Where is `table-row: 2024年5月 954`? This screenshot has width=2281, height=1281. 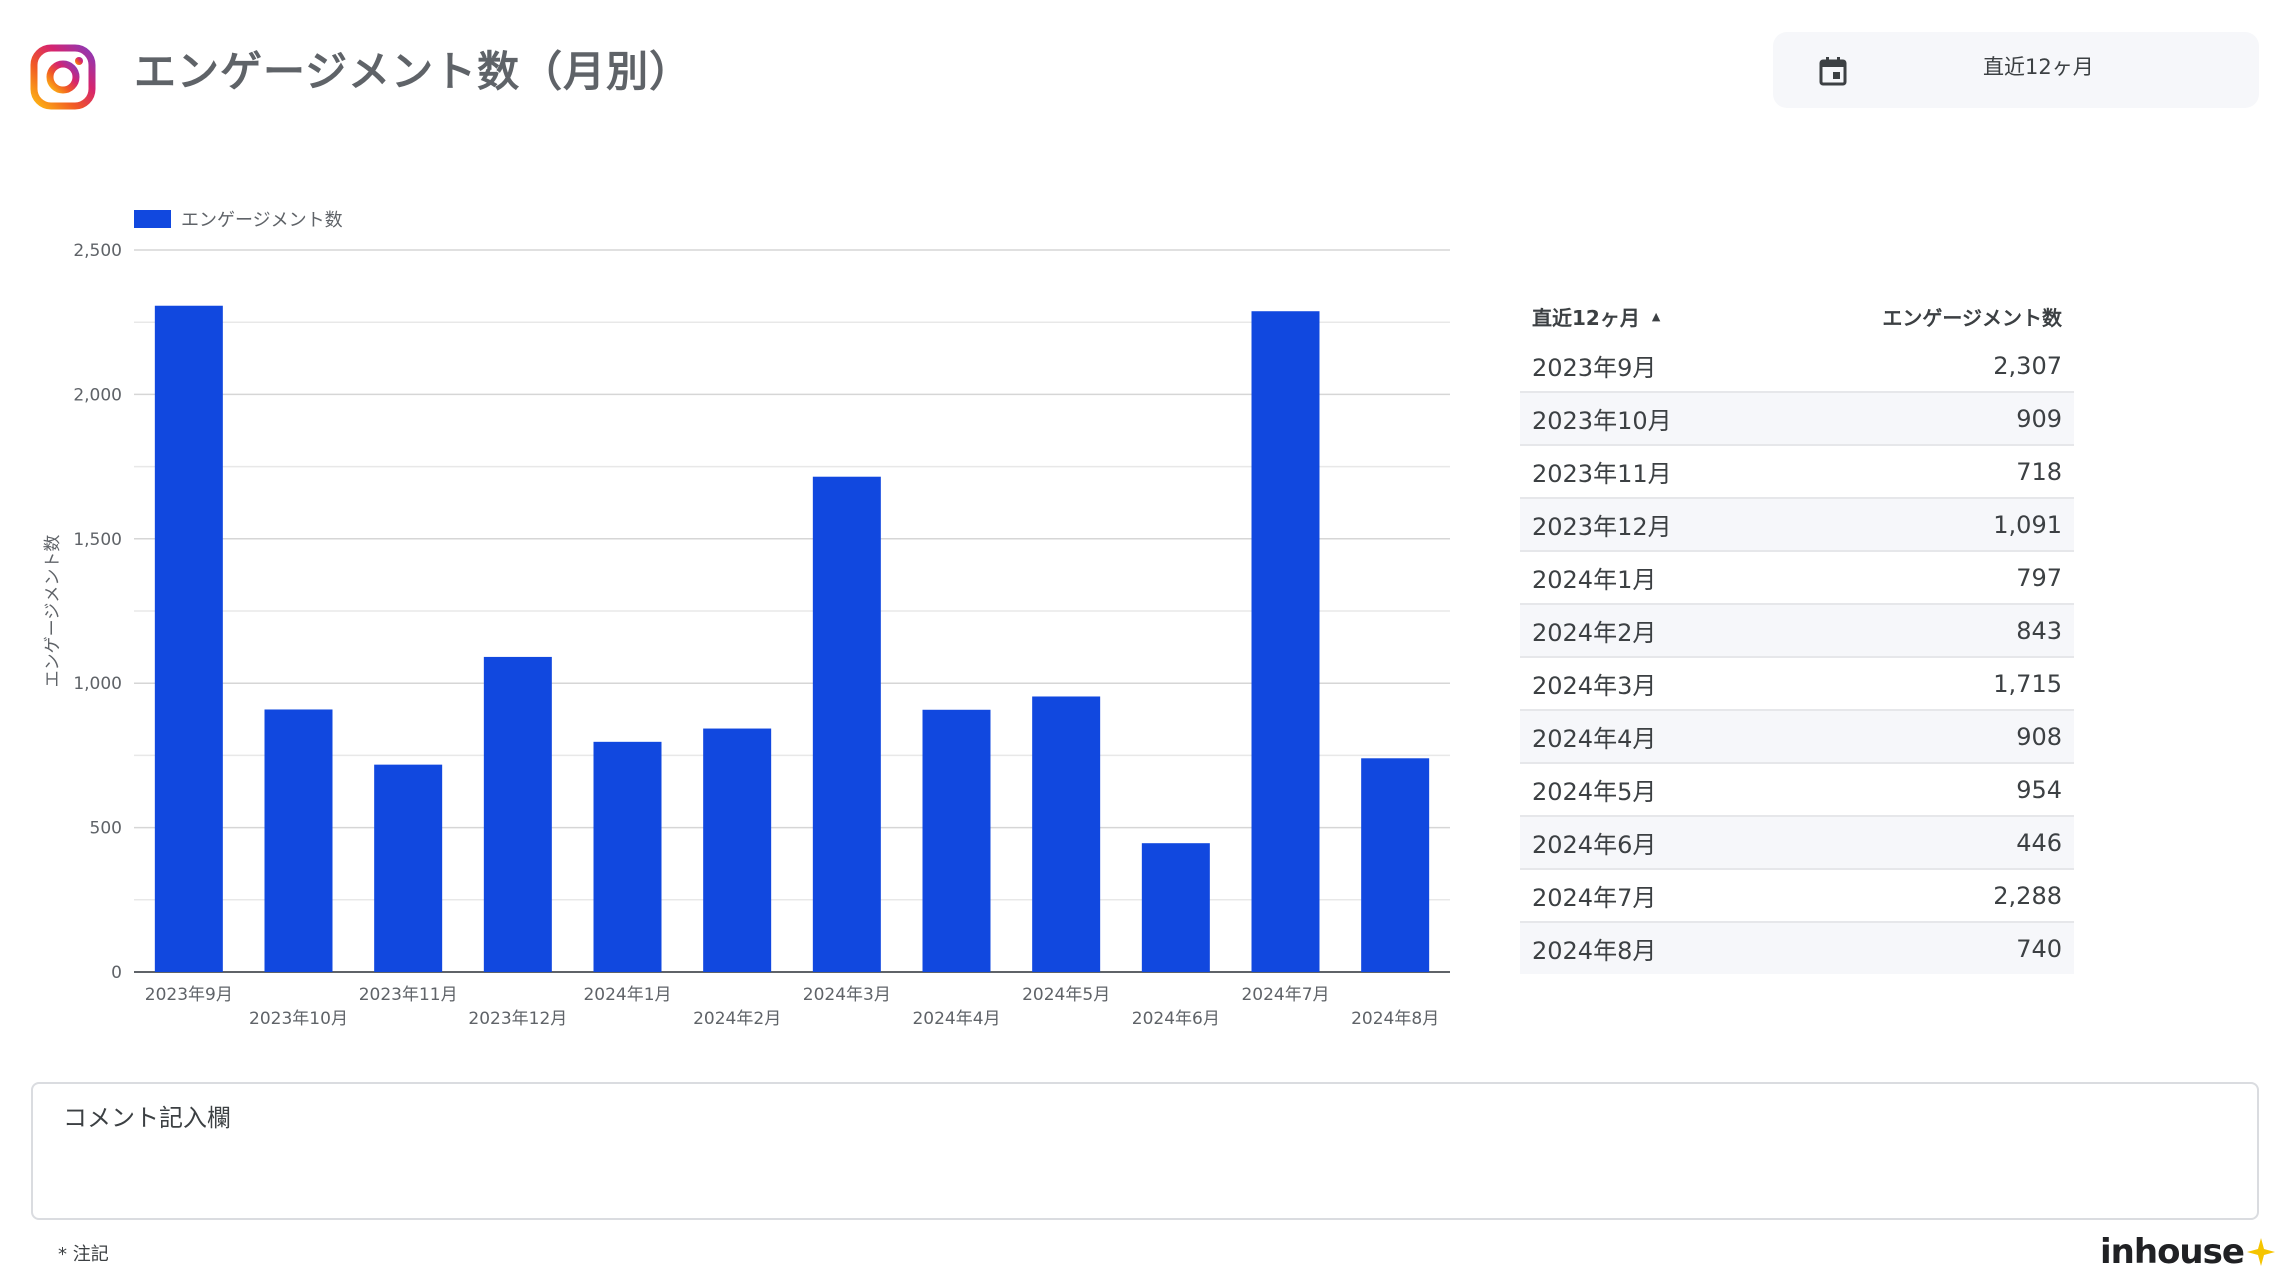 table-row: 2024年5月 954 is located at coordinates (1797, 790).